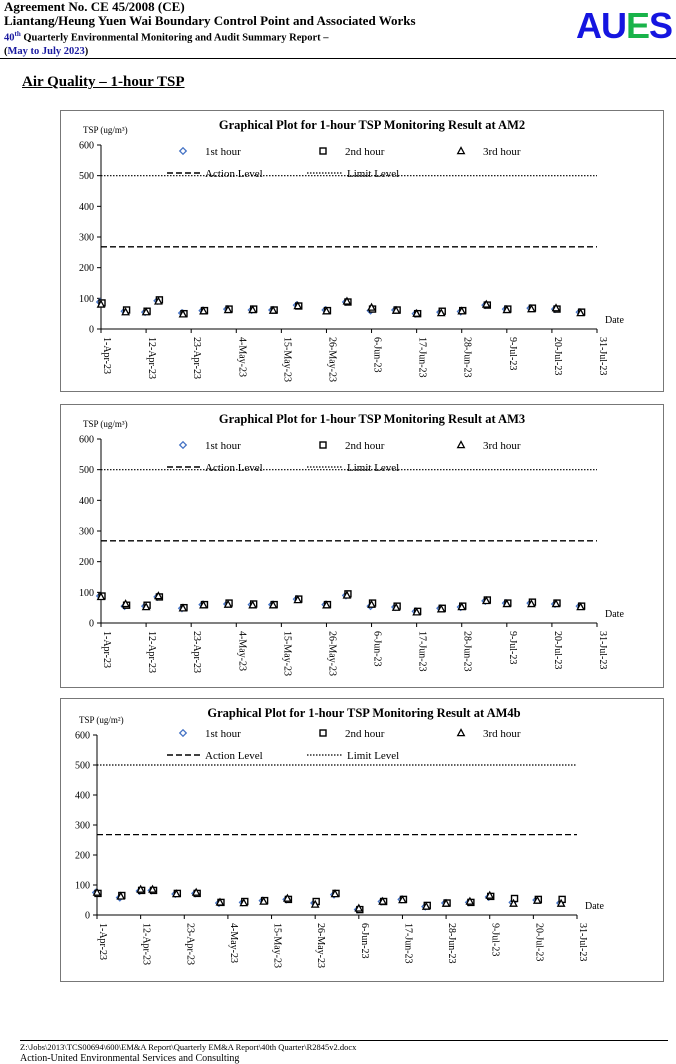 This screenshot has height=1064, width=676. What do you see at coordinates (538, 942) in the screenshot?
I see `x-tick-label: 20-Jul-23` at bounding box center [538, 942].